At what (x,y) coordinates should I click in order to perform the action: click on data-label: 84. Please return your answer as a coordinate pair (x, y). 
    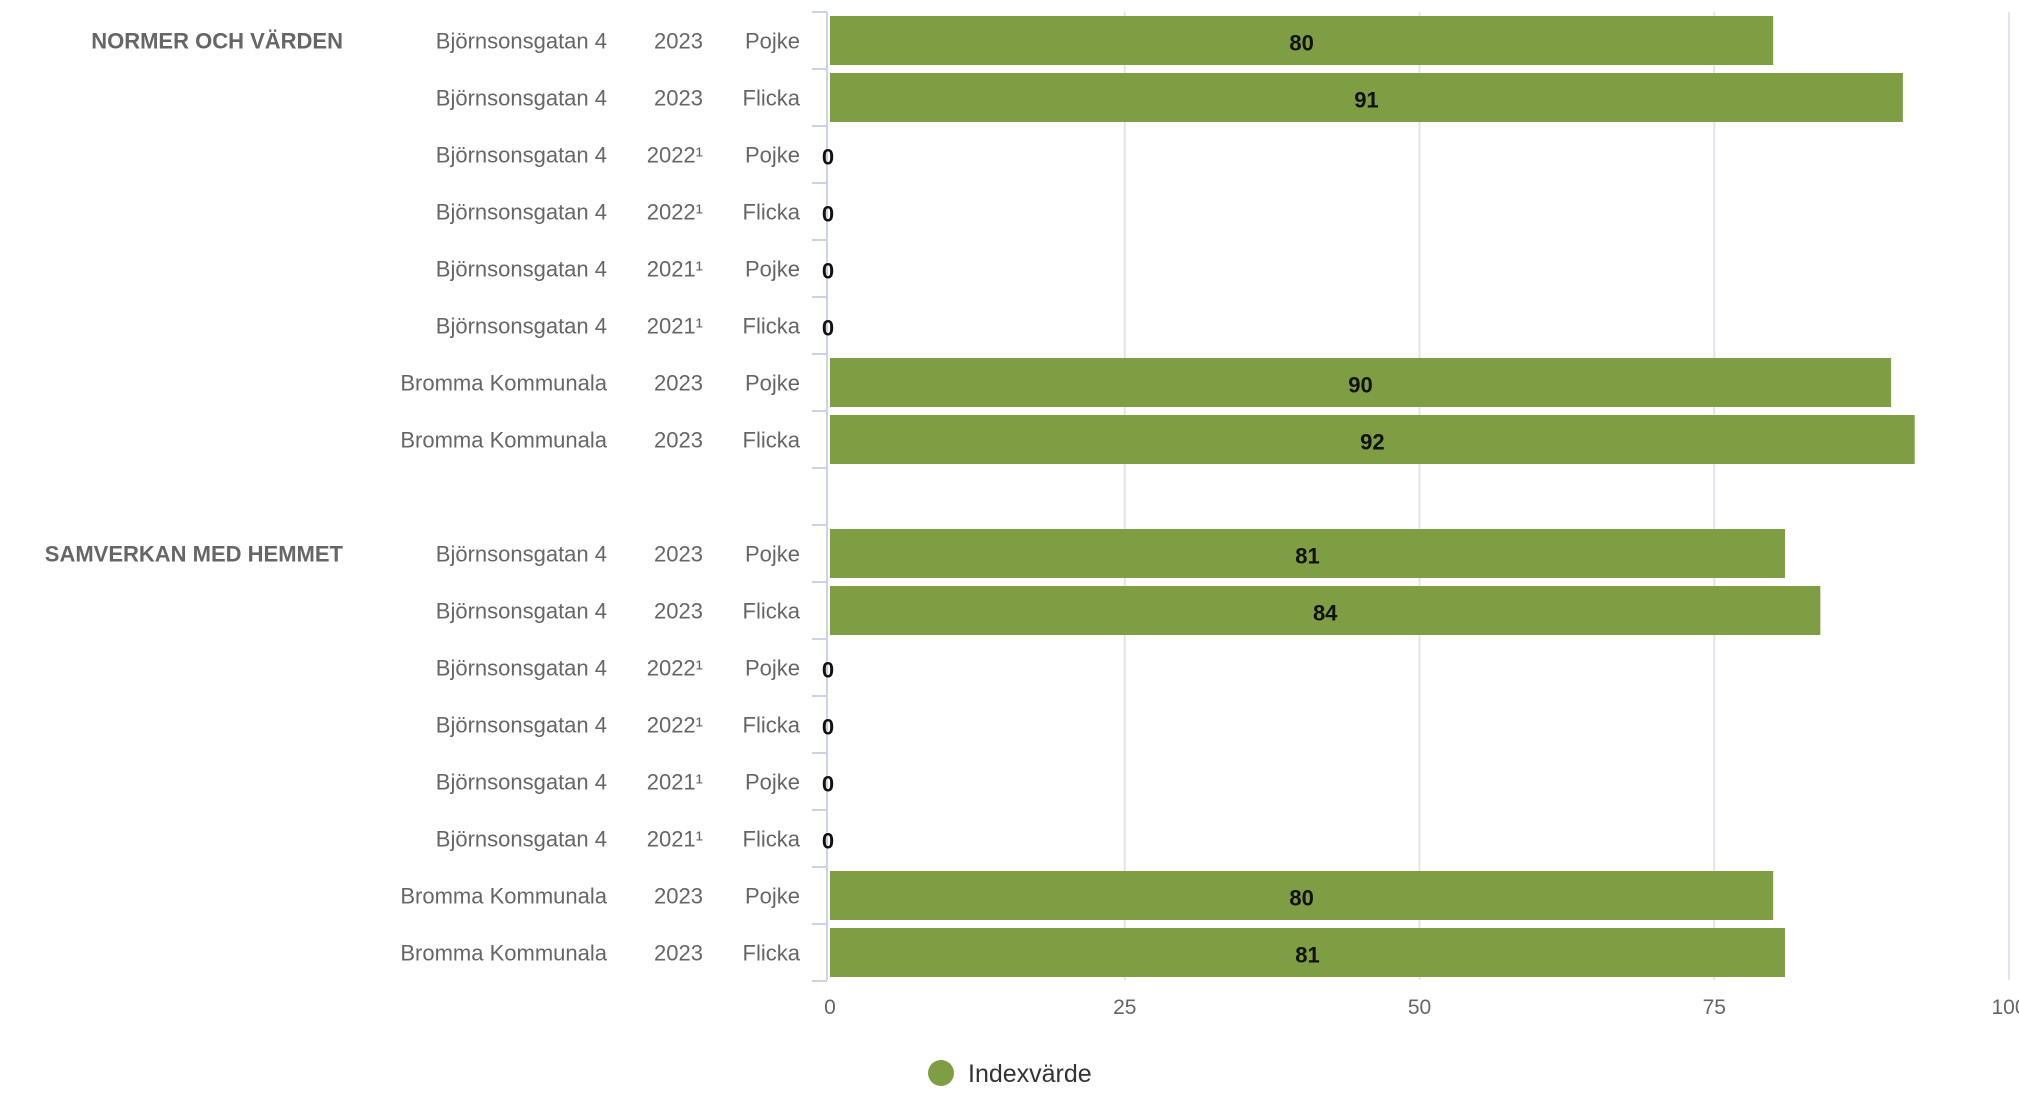
    Looking at the image, I should click on (1325, 613).